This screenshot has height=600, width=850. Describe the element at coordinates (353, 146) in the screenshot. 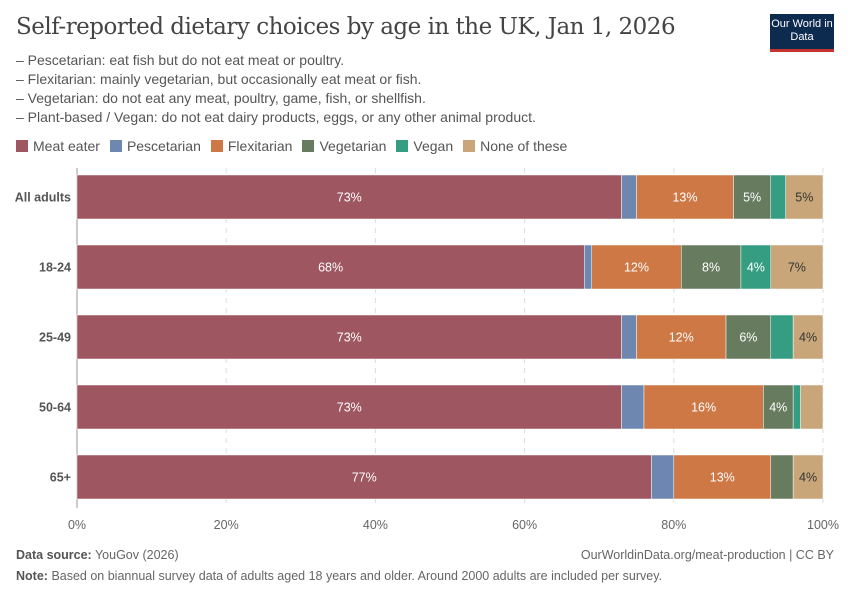

I see `legend-label: Vegetarian` at that location.